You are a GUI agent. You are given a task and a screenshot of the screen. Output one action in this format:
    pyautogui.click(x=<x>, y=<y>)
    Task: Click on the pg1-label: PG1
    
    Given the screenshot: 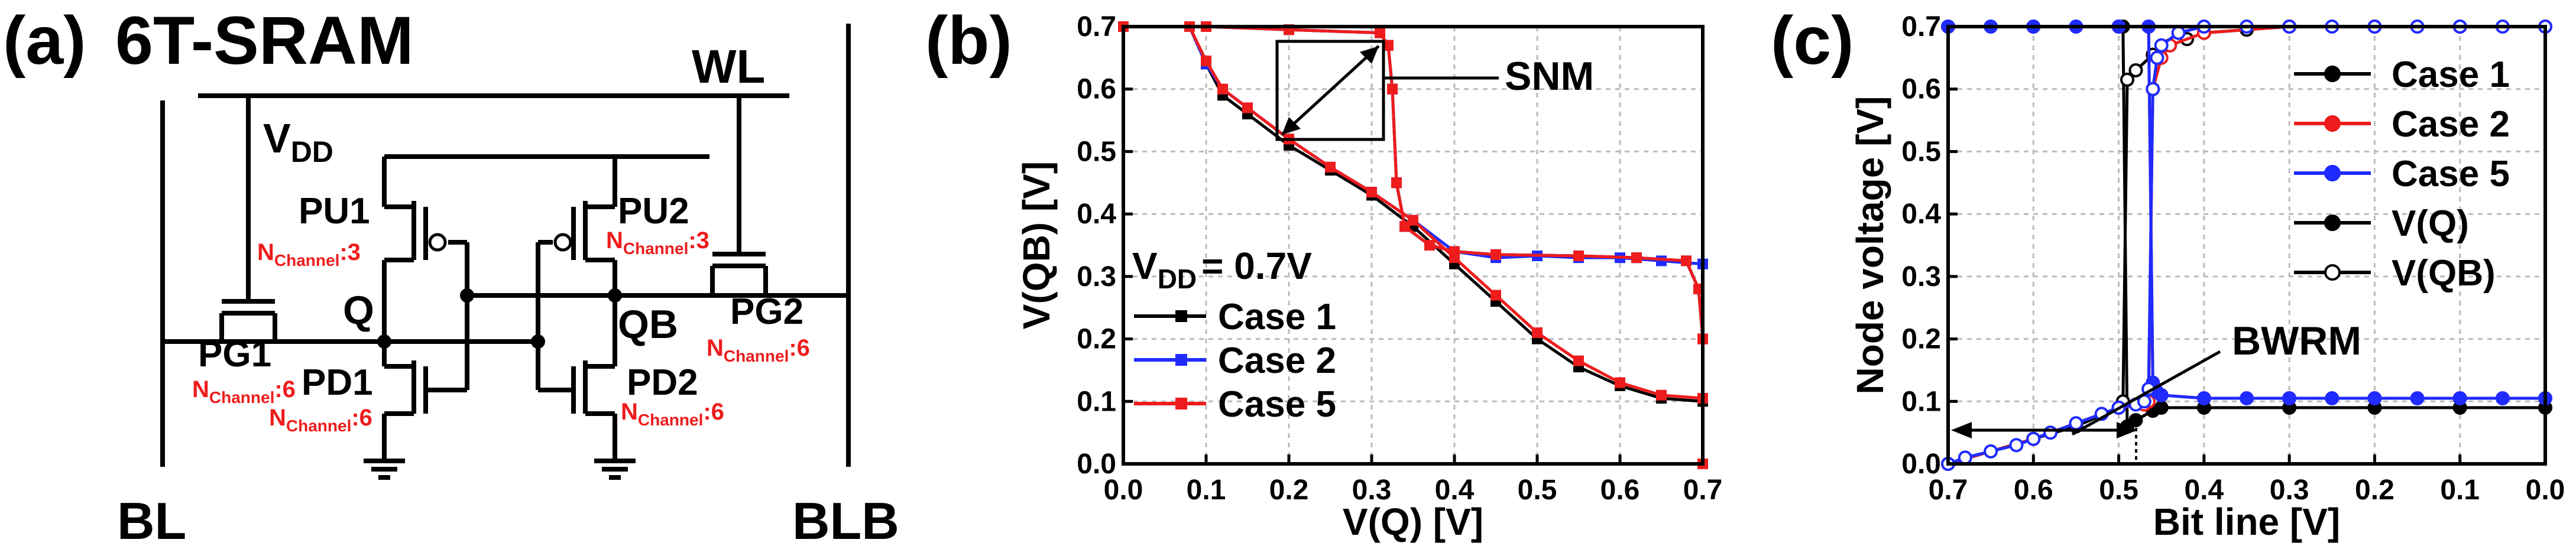 What is the action you would take?
    pyautogui.click(x=234, y=354)
    